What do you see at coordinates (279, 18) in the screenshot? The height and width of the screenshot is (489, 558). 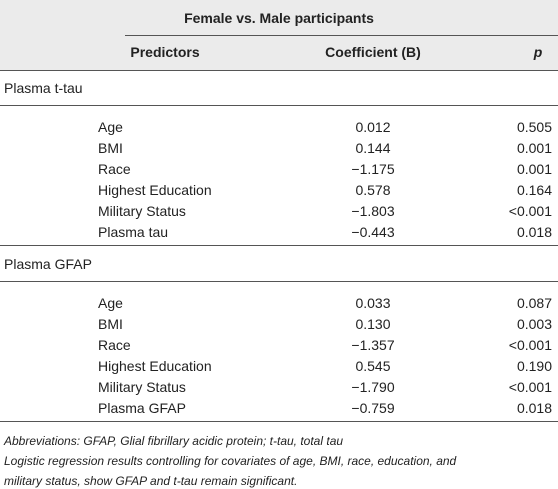 I see `table-title: Female vs. Male participants` at bounding box center [279, 18].